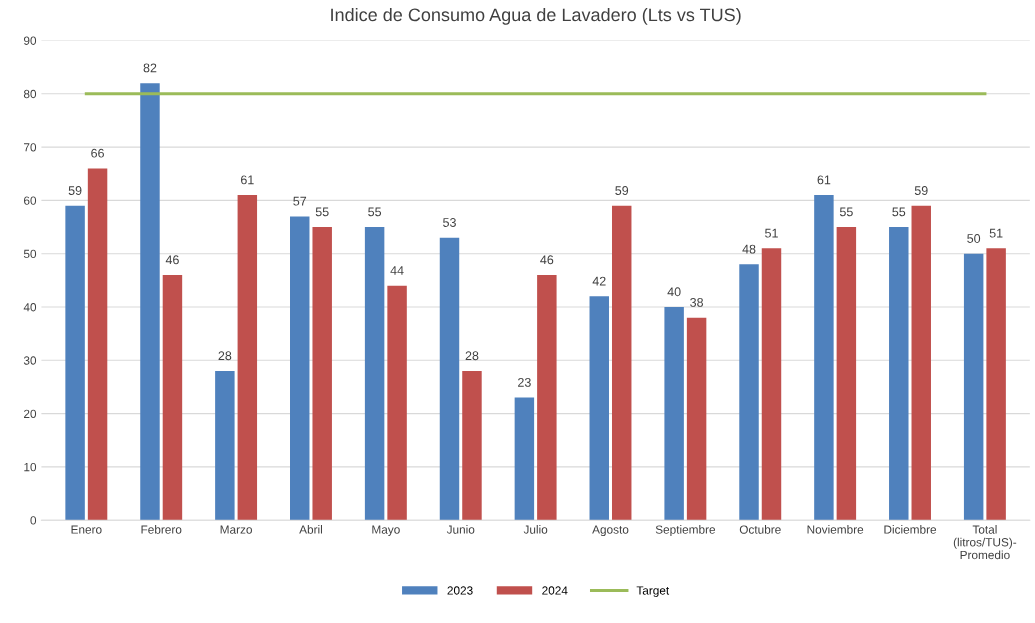 This screenshot has width=1035, height=623. Describe the element at coordinates (697, 302) in the screenshot. I see `data-label: 38` at that location.